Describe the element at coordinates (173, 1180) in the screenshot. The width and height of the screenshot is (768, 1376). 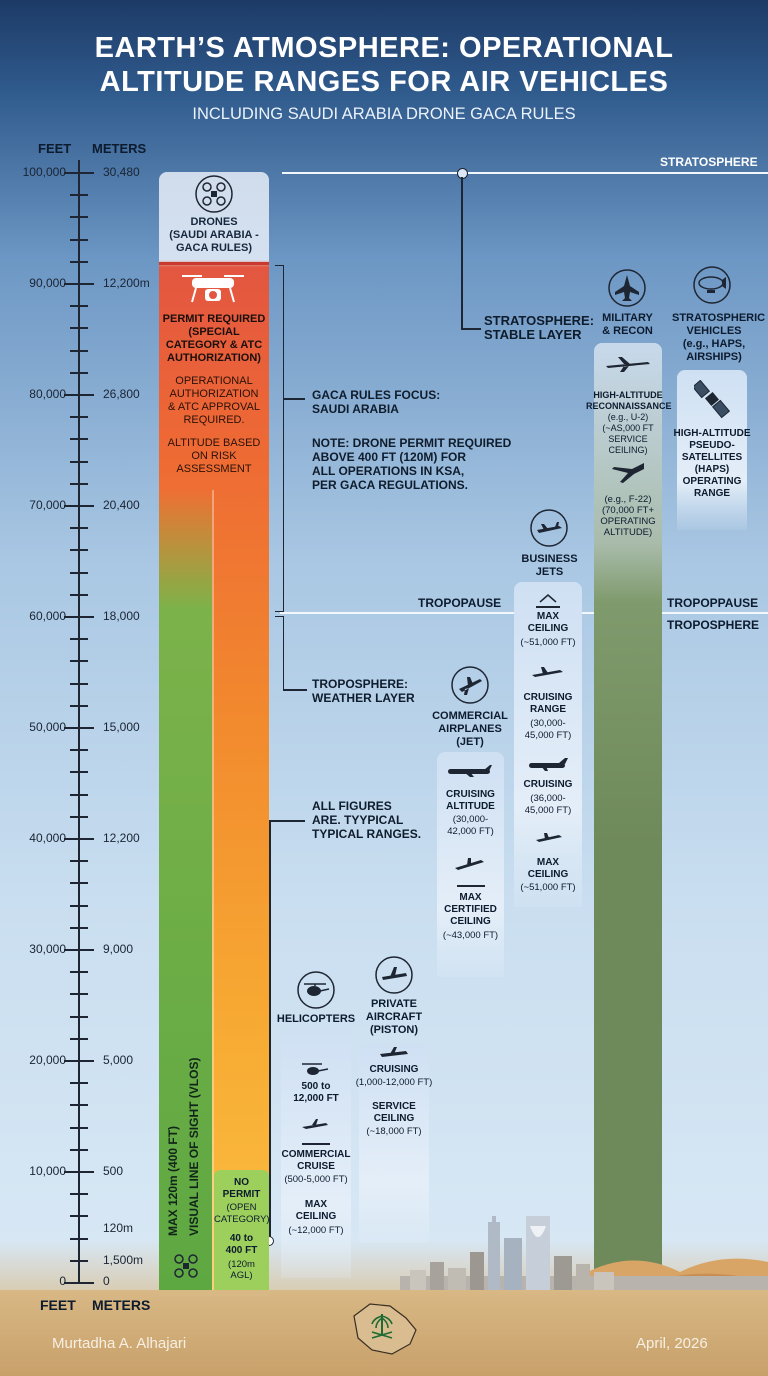
I see `vlos-max-label: MAX 120m (400 FT)` at that location.